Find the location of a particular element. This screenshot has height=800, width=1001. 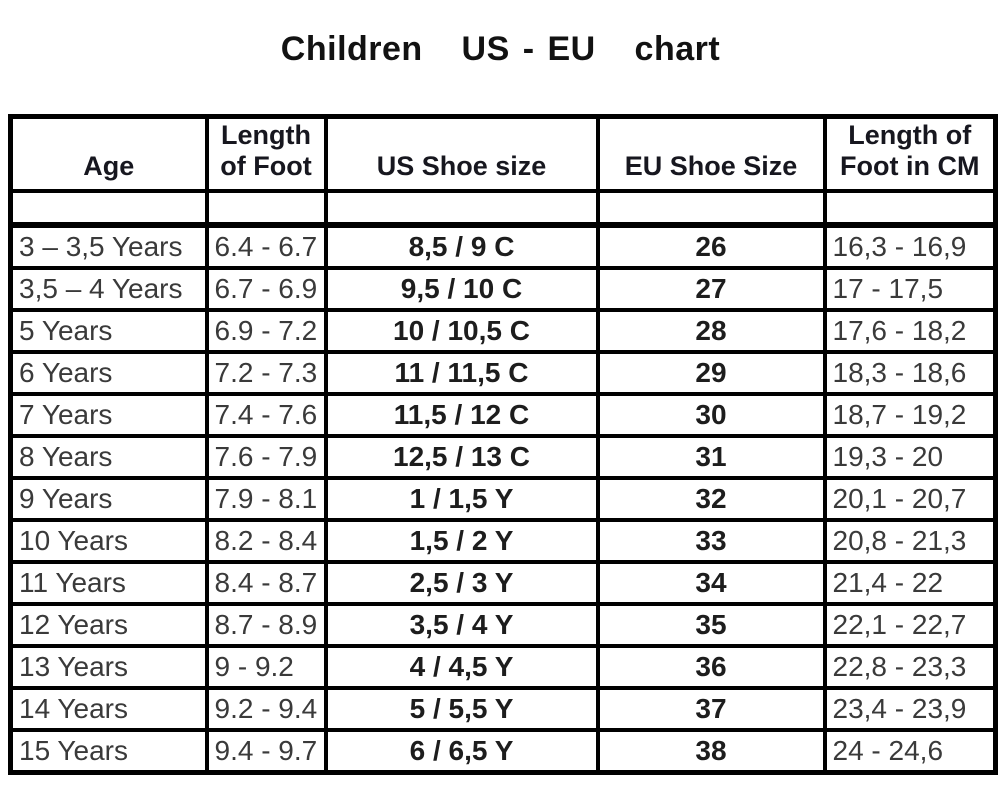

table-cell: 18,7 - 19,2 is located at coordinates (910, 414).